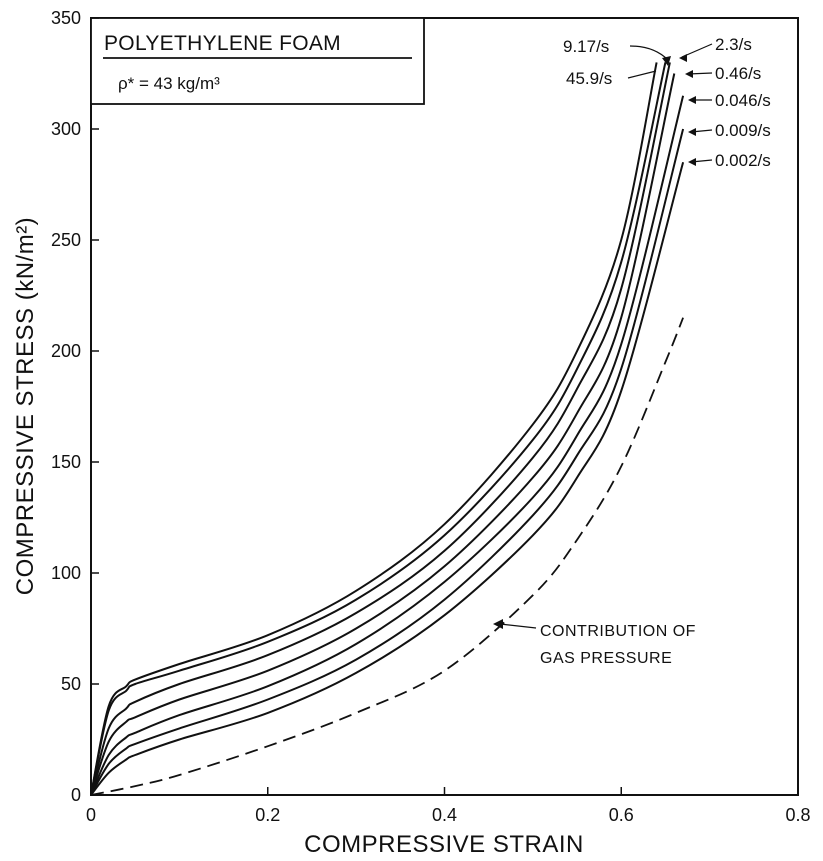 The height and width of the screenshot is (861, 823). I want to click on annotation-arrow-line, so click(518, 626).